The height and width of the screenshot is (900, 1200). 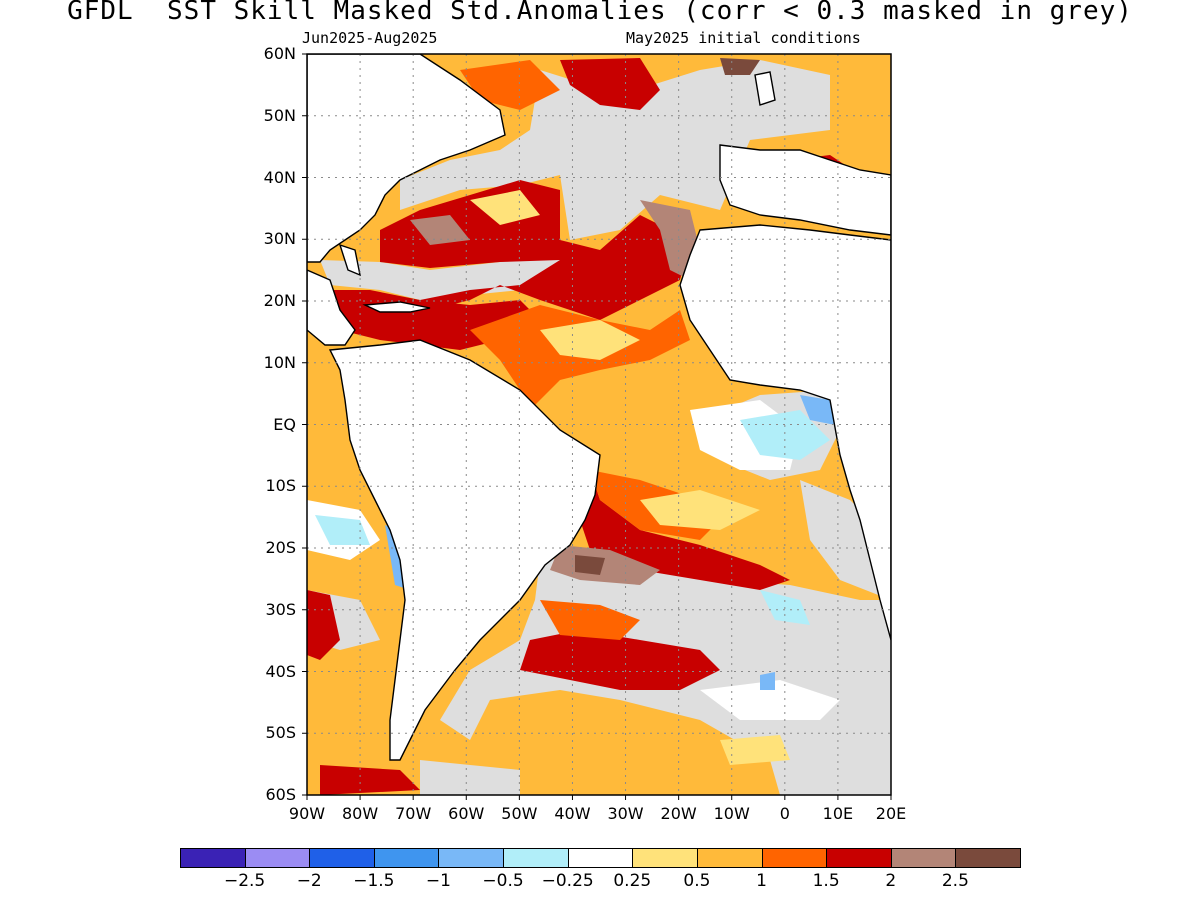 I want to click on brown-patches, so click(x=555, y=392).